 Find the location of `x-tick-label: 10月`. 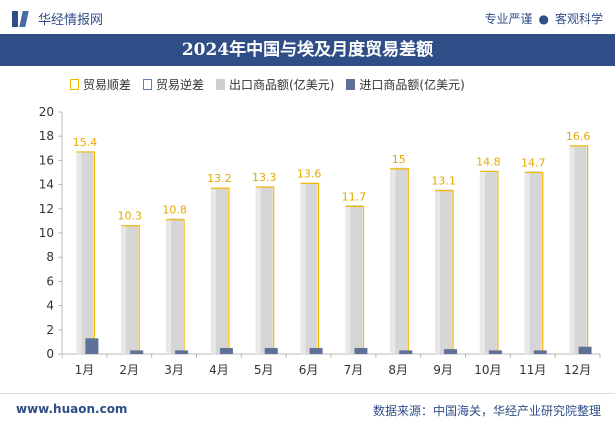

x-tick-label: 10月 is located at coordinates (487, 370).